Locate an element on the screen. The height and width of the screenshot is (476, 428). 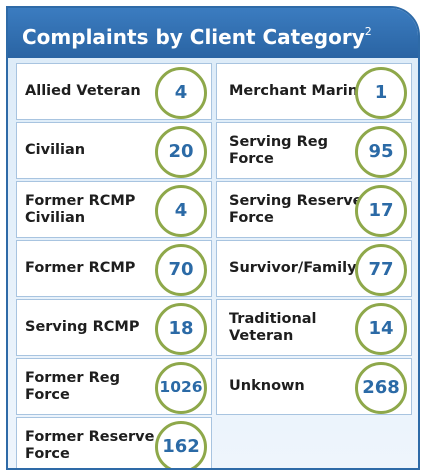
category-former-rcmp-civilian: Former RCMP Civilian 4 is located at coordinates (114, 209).